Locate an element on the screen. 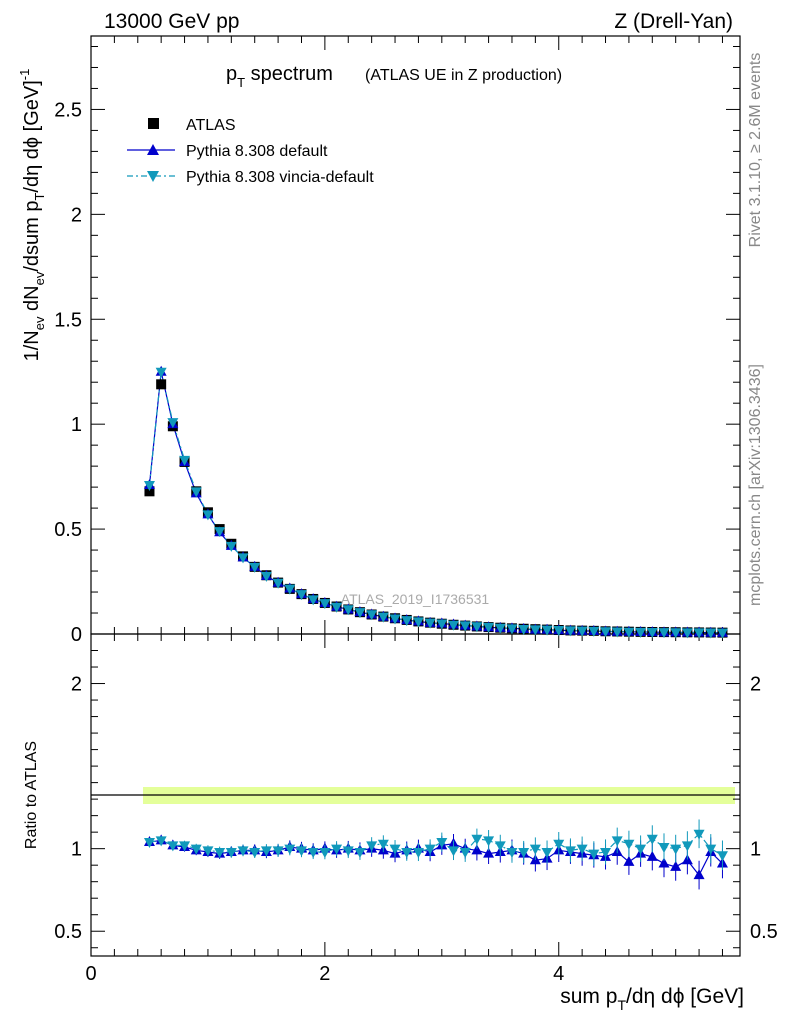 The height and width of the screenshot is (1024, 786). analysis-watermark: ATLAS_2019_I1736531 is located at coordinates (415, 599).